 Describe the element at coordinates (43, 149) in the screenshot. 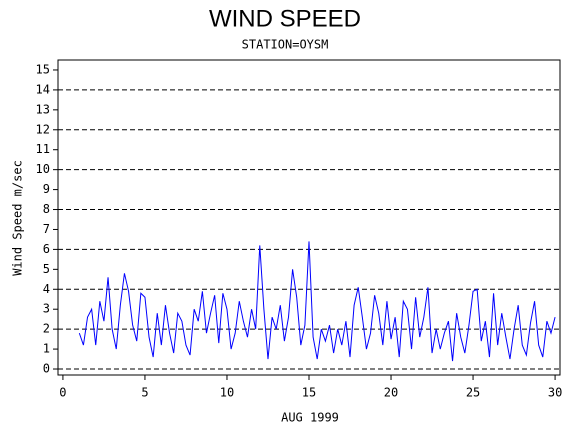

I see `y-tick-label: 11` at that location.